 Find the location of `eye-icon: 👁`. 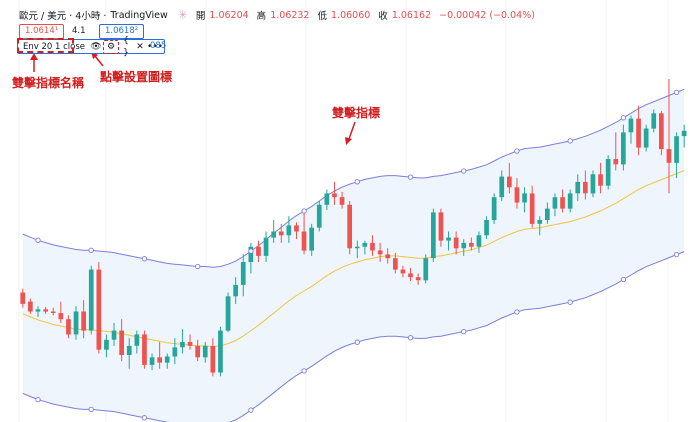

eye-icon: 👁 is located at coordinates (96, 46).